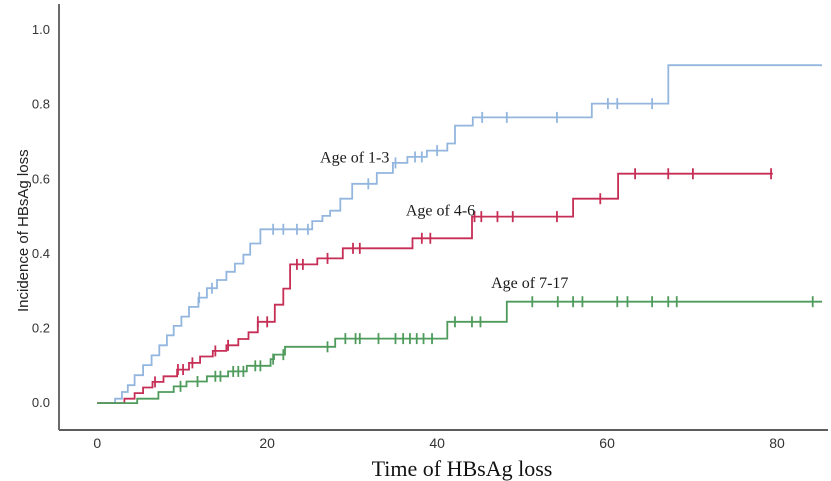  I want to click on x-tick-label: 20, so click(267, 443).